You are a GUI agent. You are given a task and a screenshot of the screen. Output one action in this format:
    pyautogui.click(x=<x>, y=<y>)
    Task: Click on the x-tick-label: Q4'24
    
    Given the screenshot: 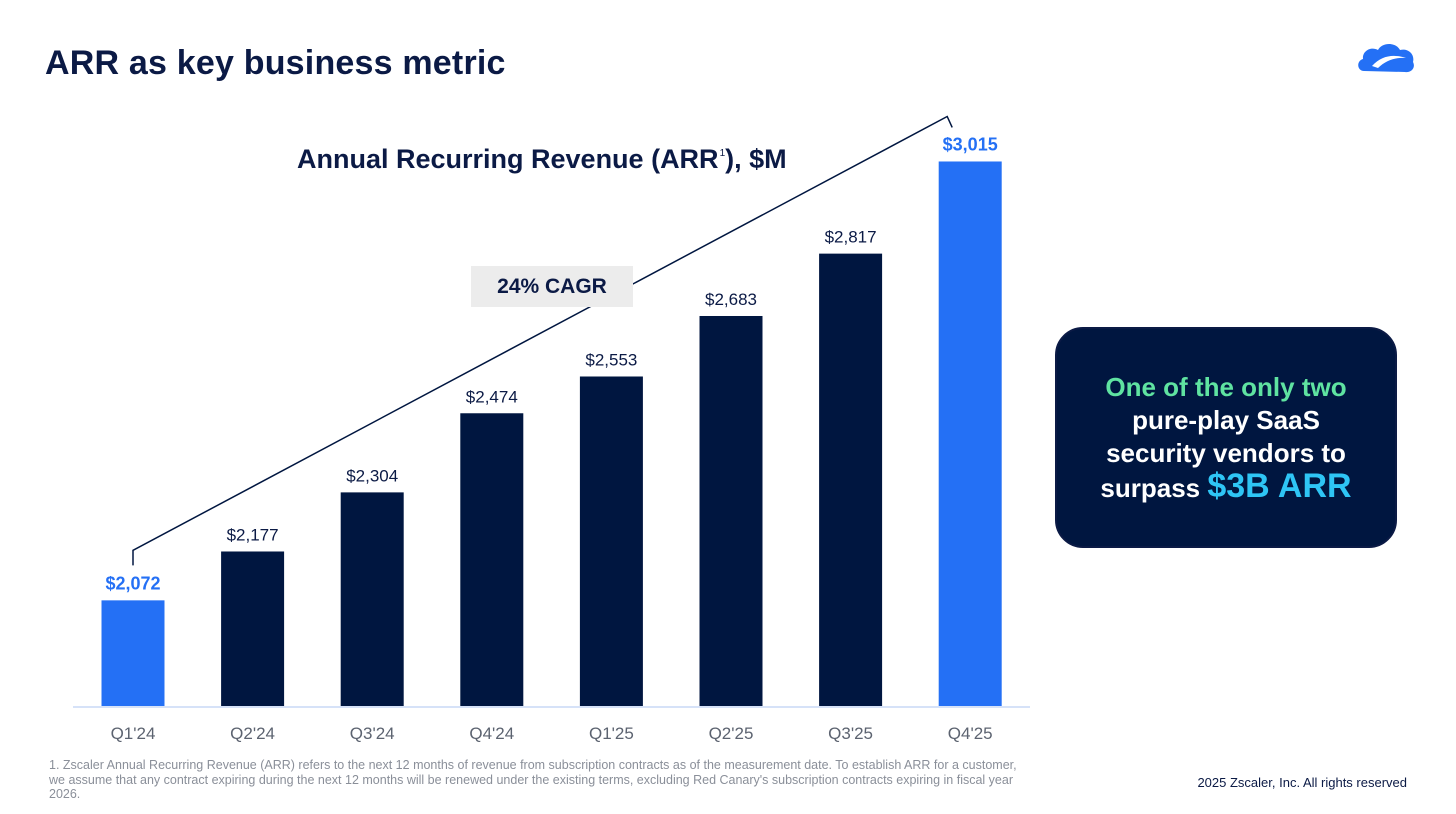 What is the action you would take?
    pyautogui.click(x=491, y=733)
    